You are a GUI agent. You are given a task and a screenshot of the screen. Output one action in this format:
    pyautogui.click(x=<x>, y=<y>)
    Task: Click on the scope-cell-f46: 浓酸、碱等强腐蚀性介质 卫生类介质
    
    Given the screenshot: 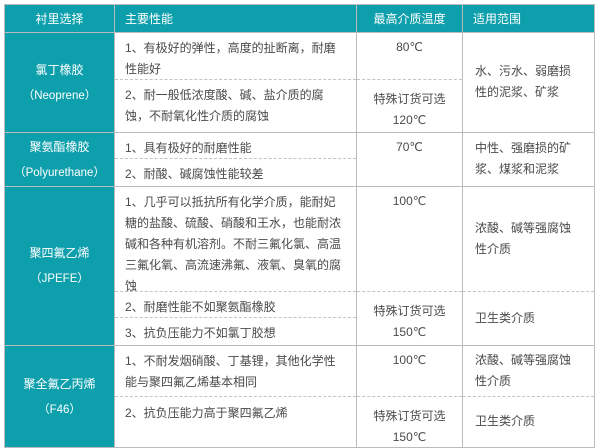 What is the action you would take?
    pyautogui.click(x=528, y=396)
    